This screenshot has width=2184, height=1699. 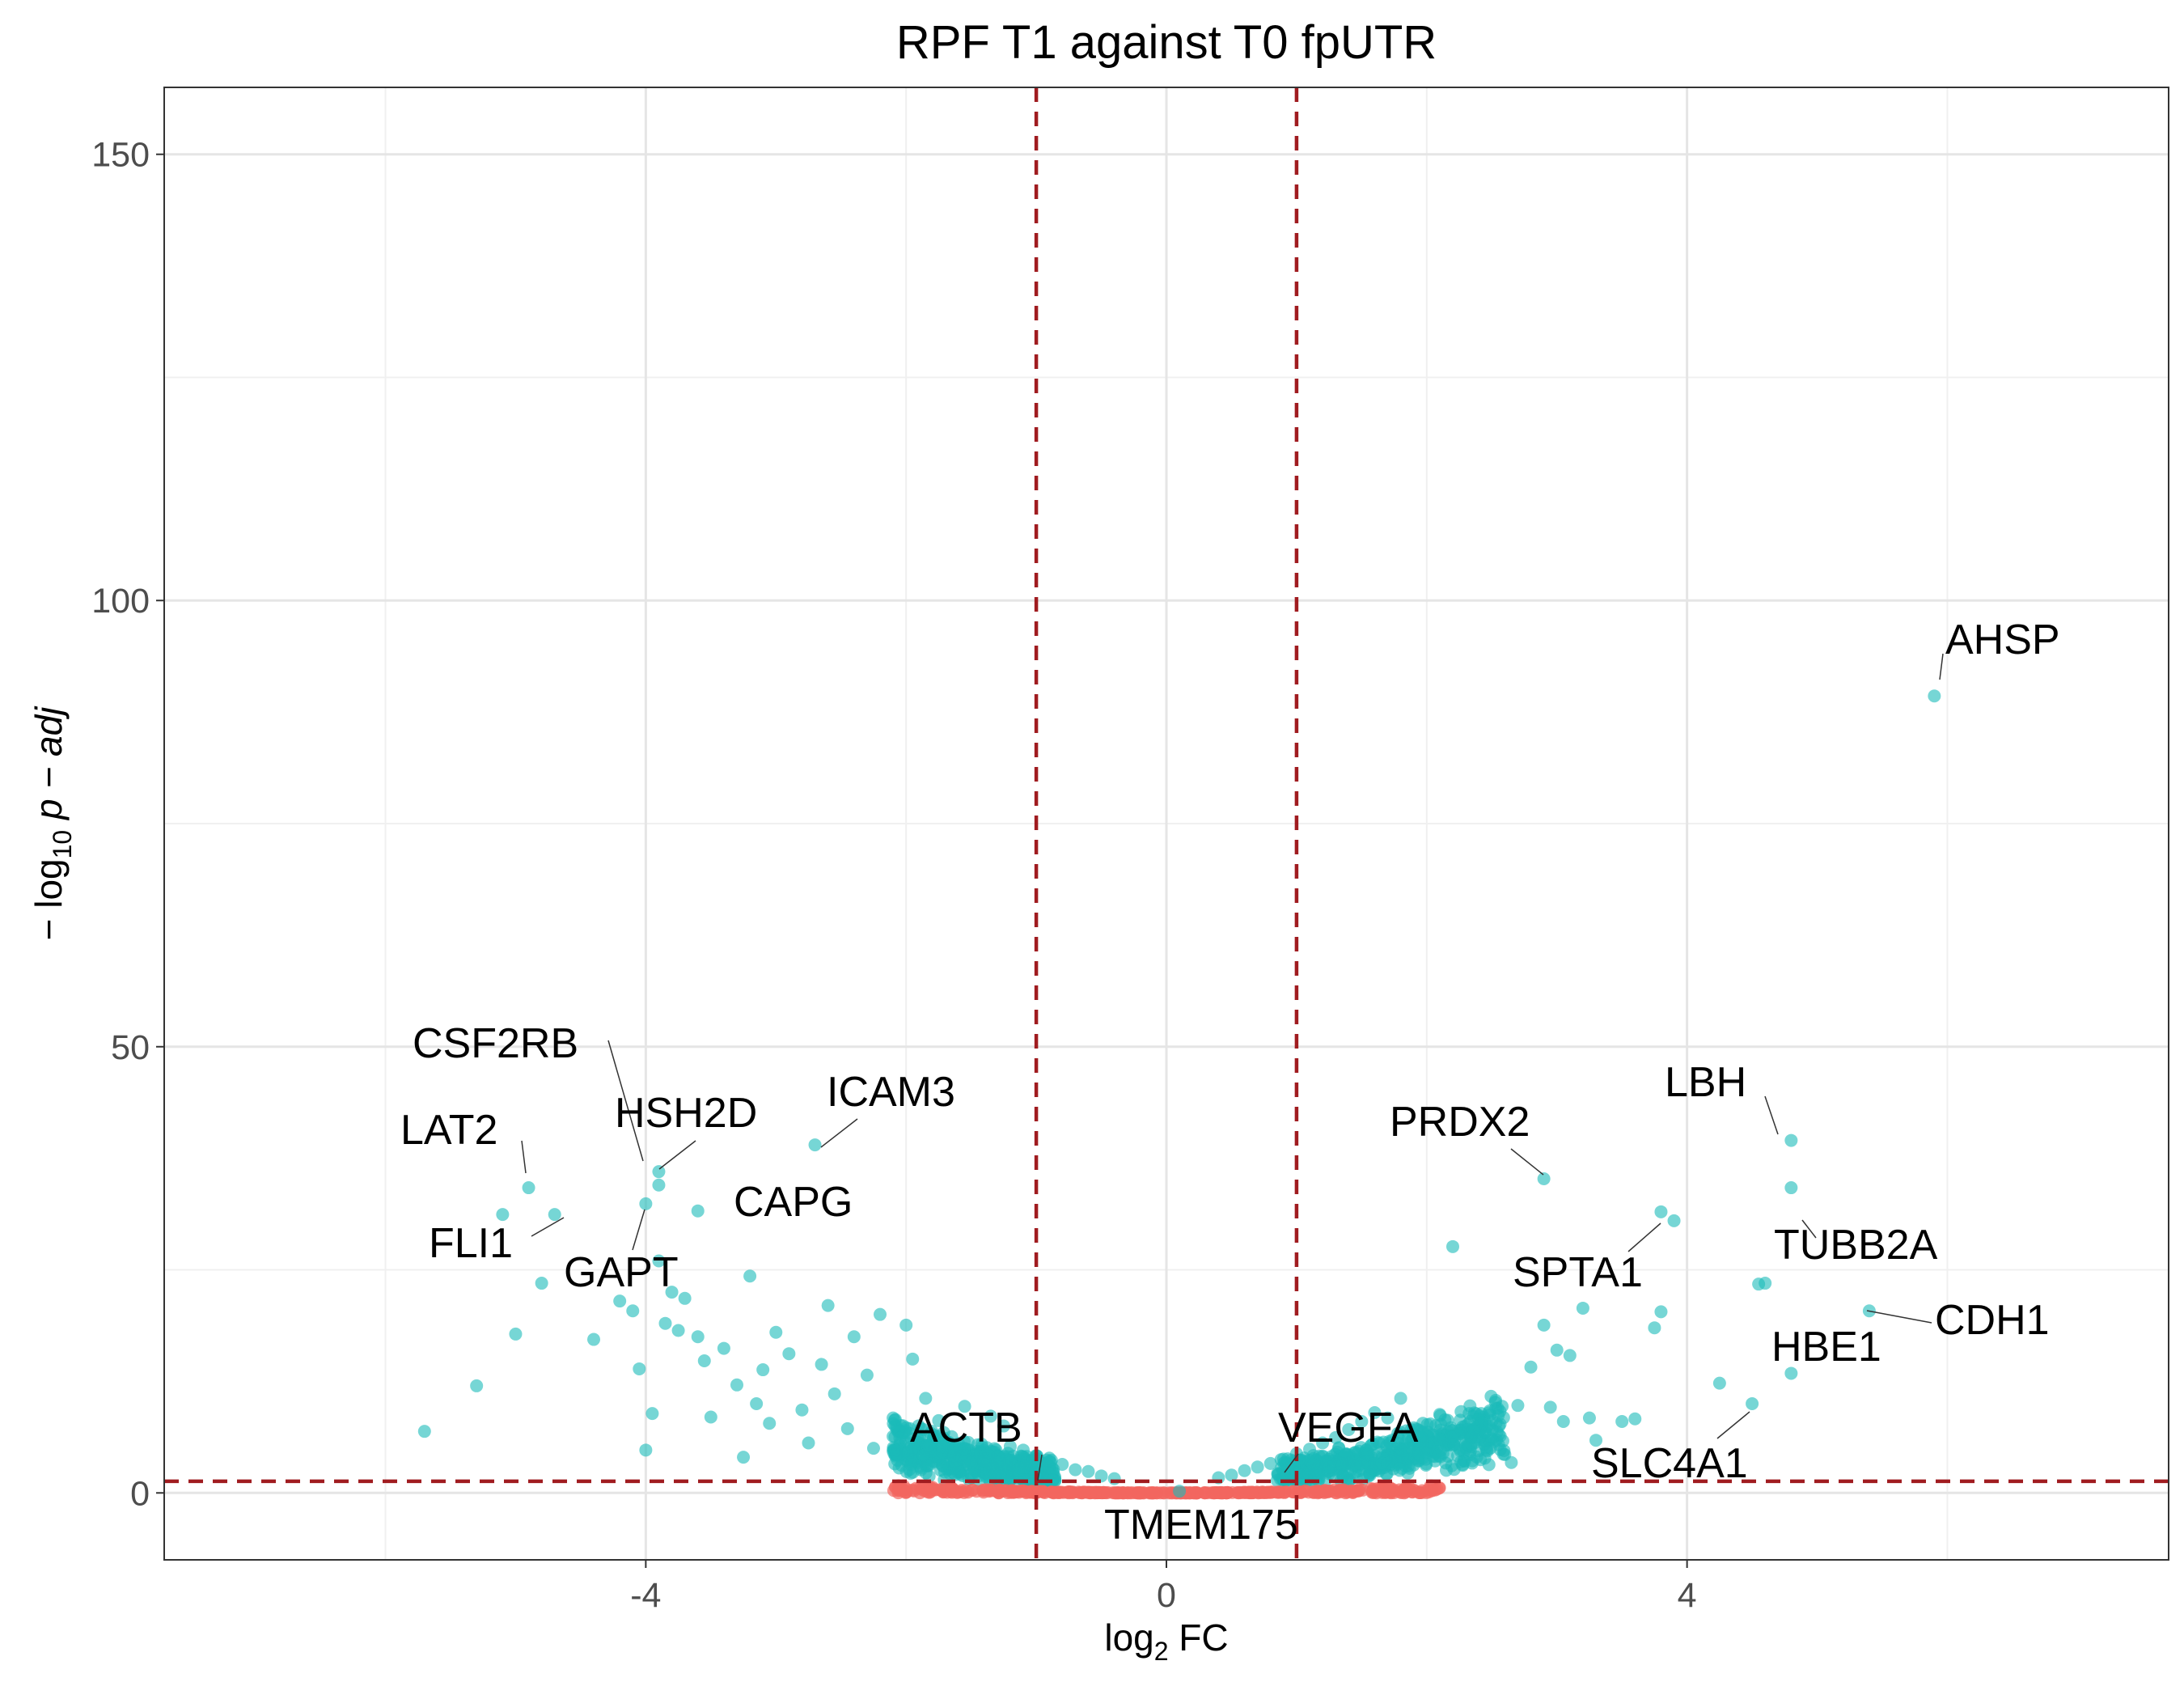 What do you see at coordinates (793, 1202) in the screenshot?
I see `gene-label-capg: CAPG` at bounding box center [793, 1202].